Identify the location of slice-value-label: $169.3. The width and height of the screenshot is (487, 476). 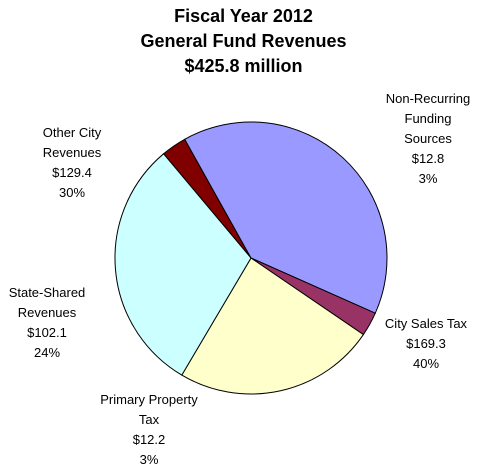
(426, 343).